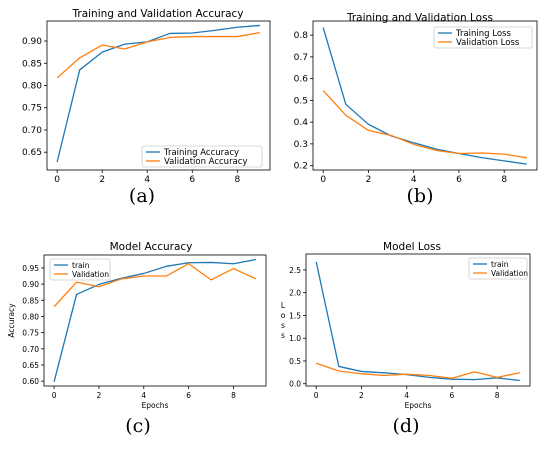  I want to click on chart-title: Training and Validation Loss, so click(419, 18).